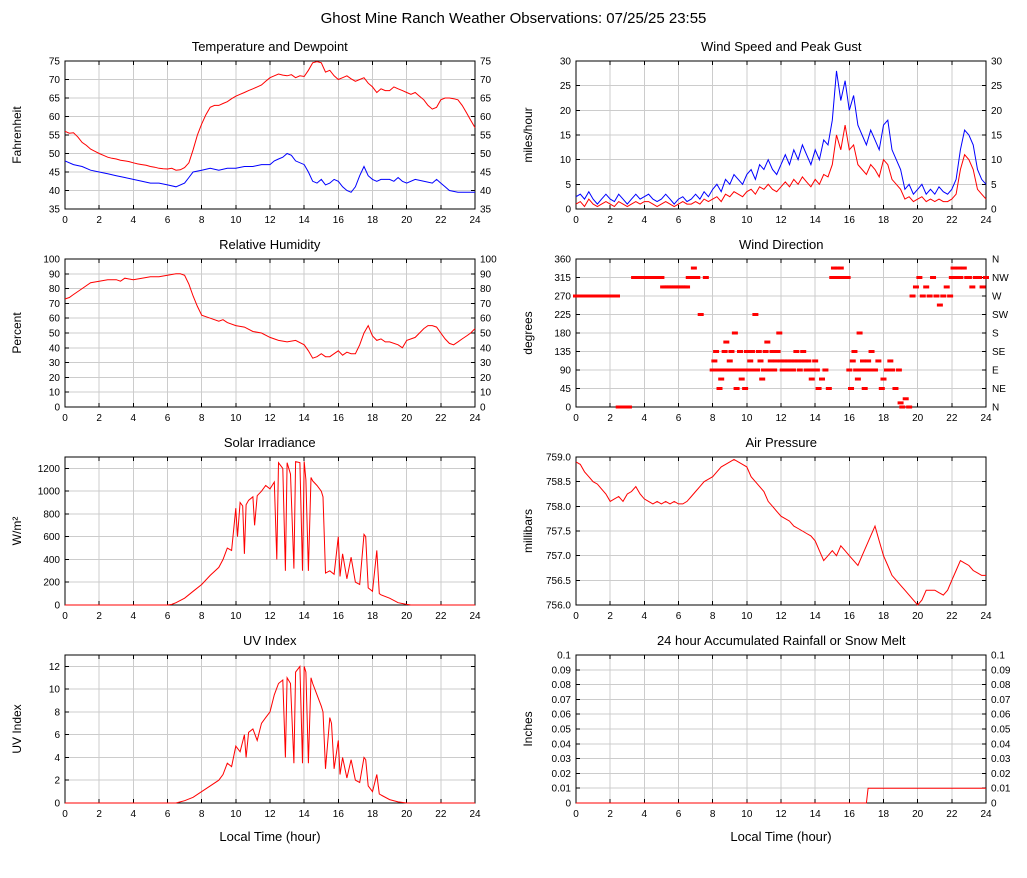  Describe the element at coordinates (17, 135) in the screenshot. I see `svg-text: Fahrenheit` at that location.